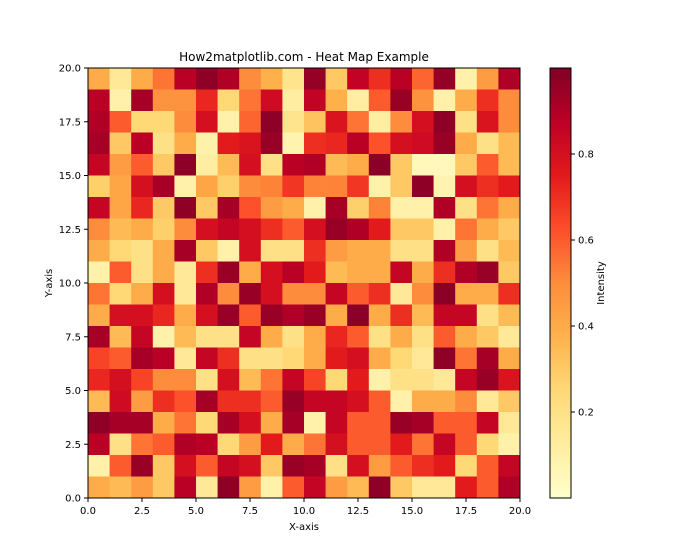  I want to click on x-axis-label: X-axis, so click(304, 527).